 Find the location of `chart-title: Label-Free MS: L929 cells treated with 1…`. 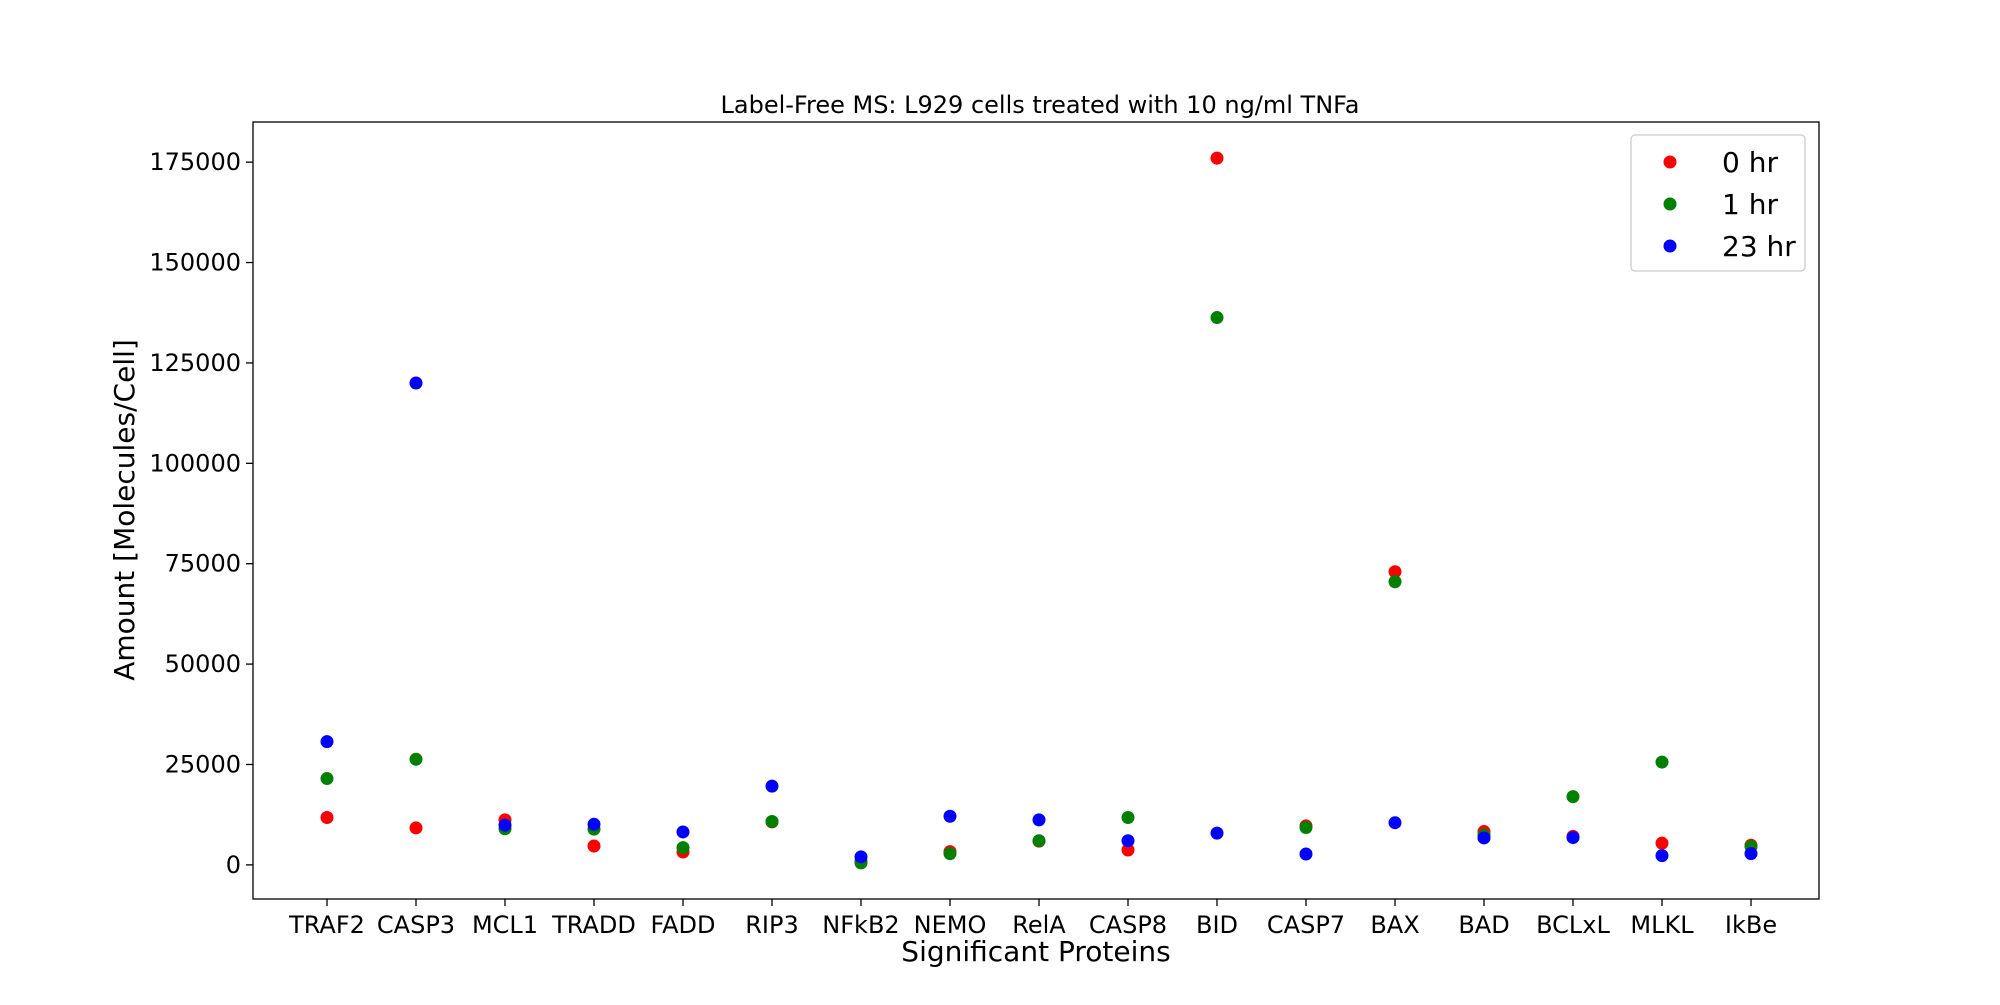

chart-title: Label-Free MS: L929 cells treated with 1… is located at coordinates (1040, 105).